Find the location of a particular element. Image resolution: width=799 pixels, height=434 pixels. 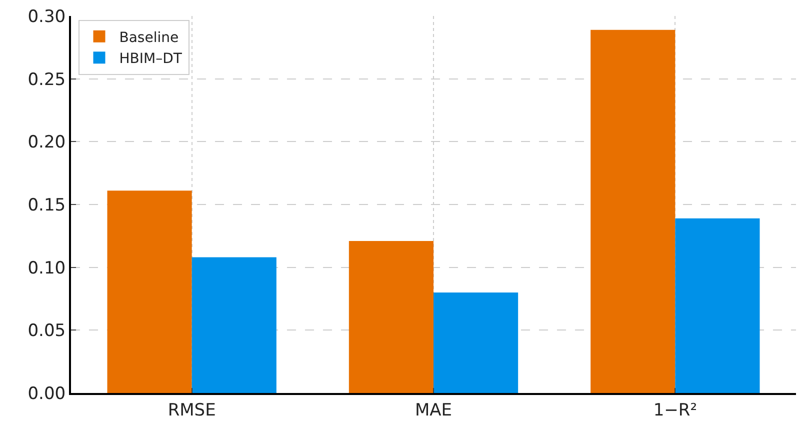

y-tick-label: 0.30 is located at coordinates (47, 16).